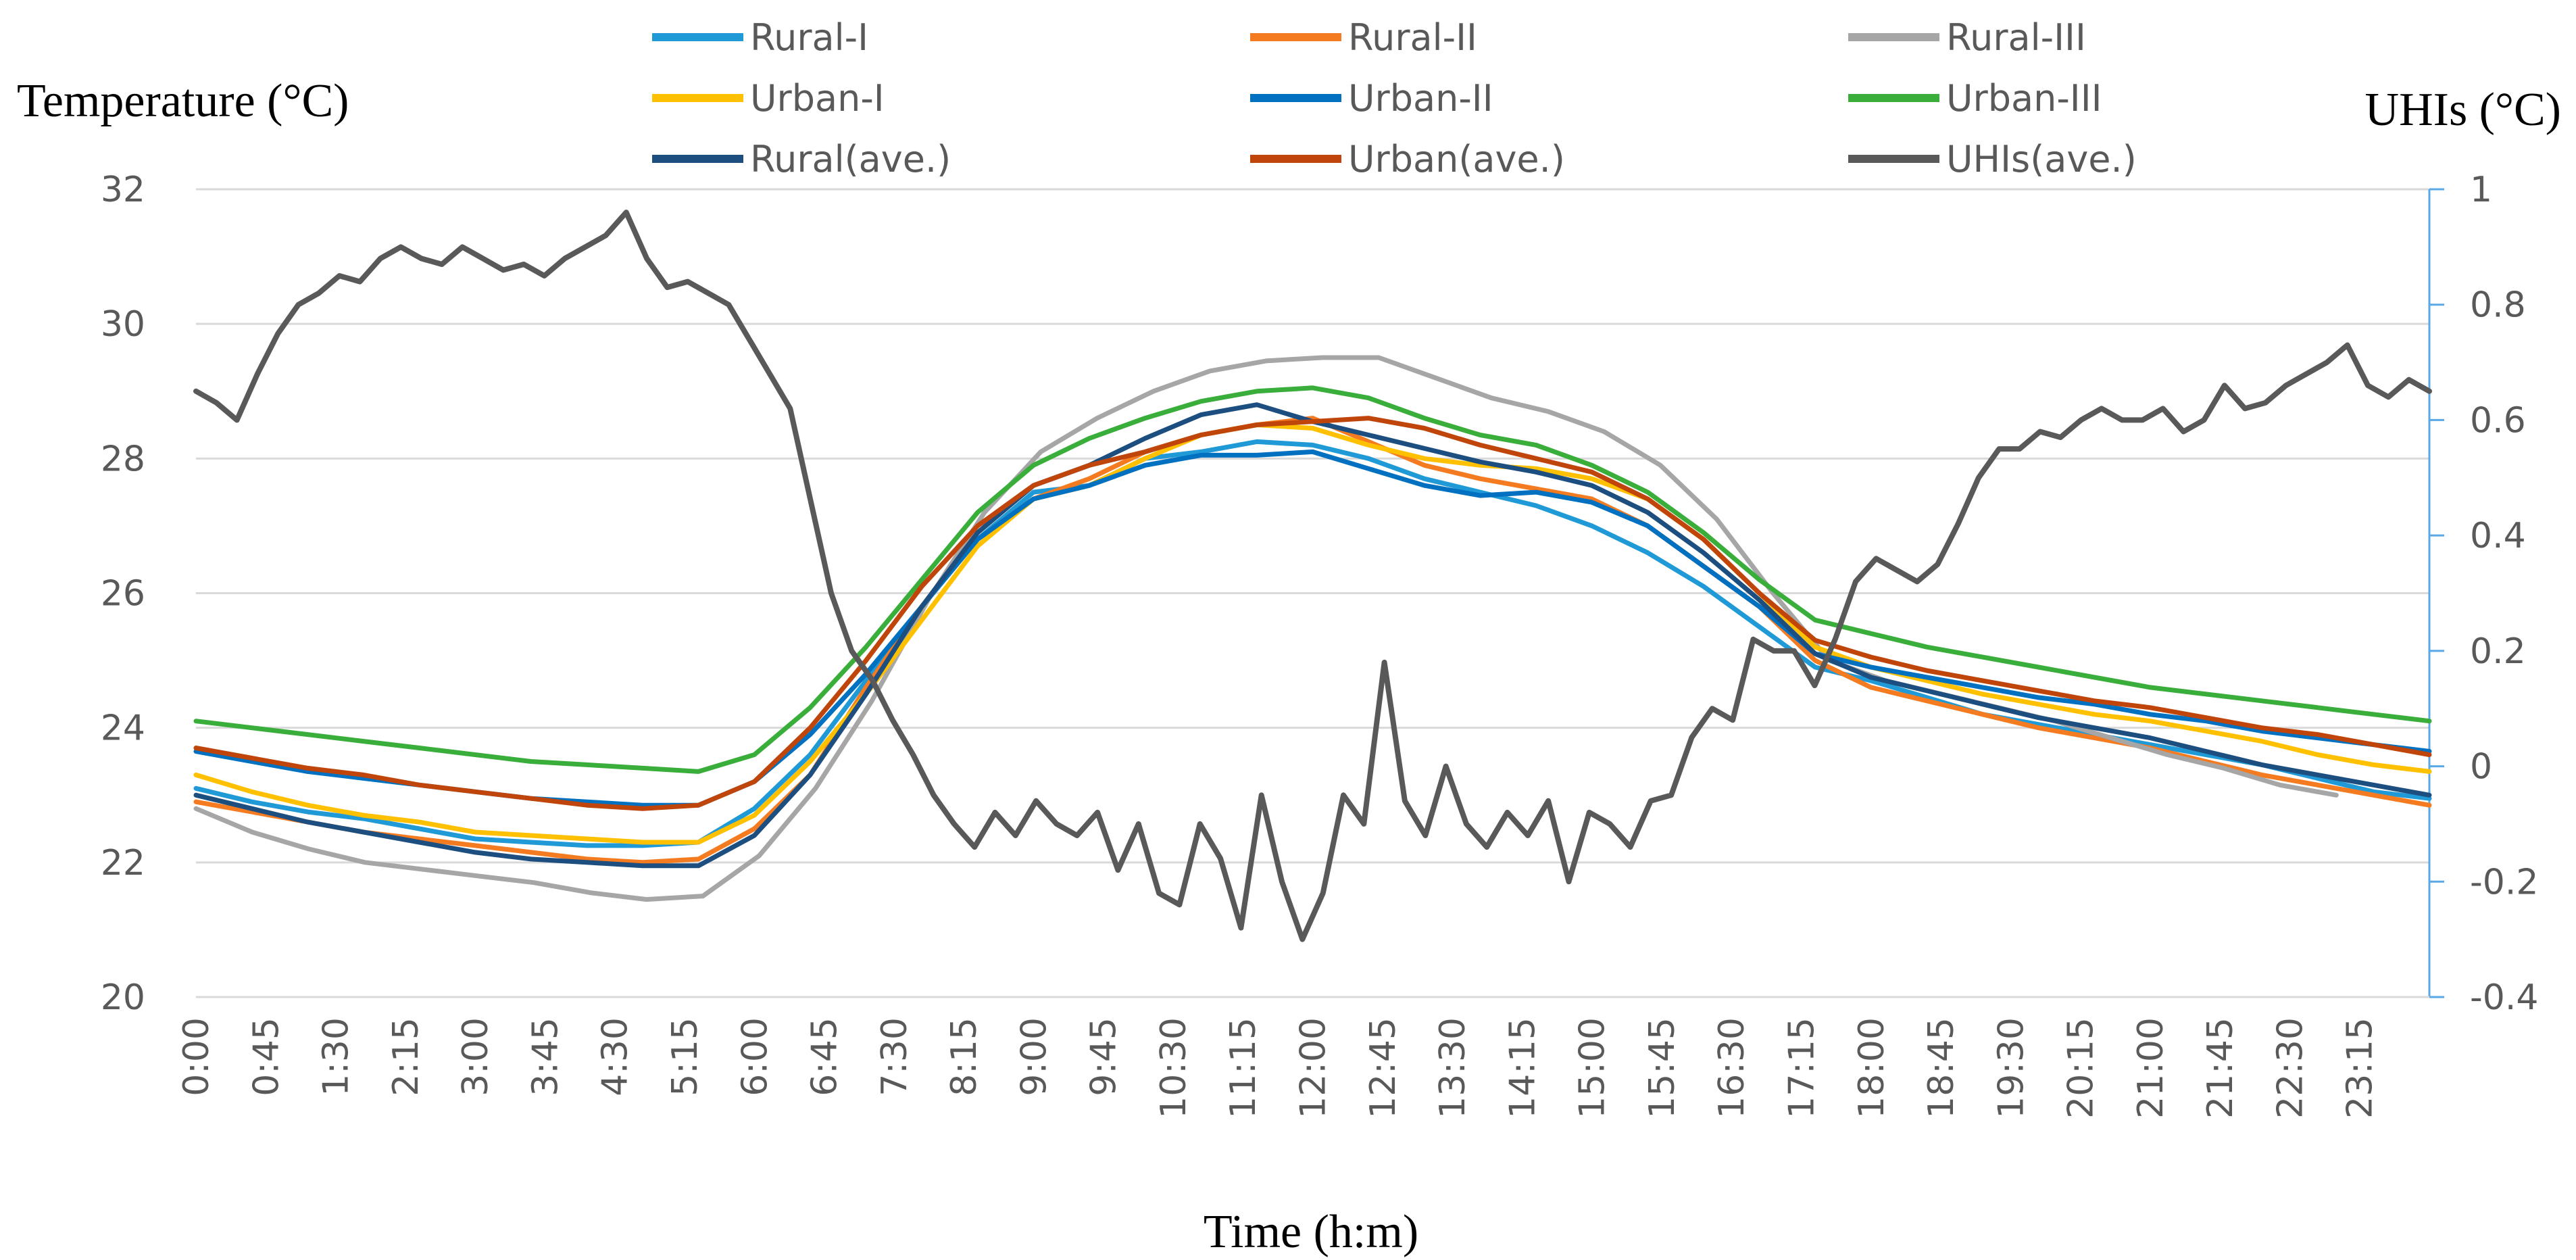 This screenshot has width=2576, height=1260. Describe the element at coordinates (546, 1056) in the screenshot. I see `x-tick-label: 3:45` at that location.